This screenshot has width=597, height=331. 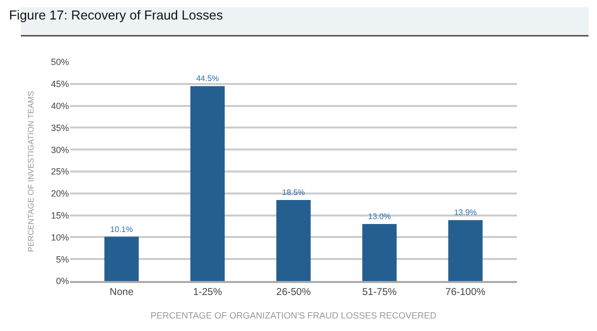 I want to click on x-tick-label: None, so click(x=122, y=292).